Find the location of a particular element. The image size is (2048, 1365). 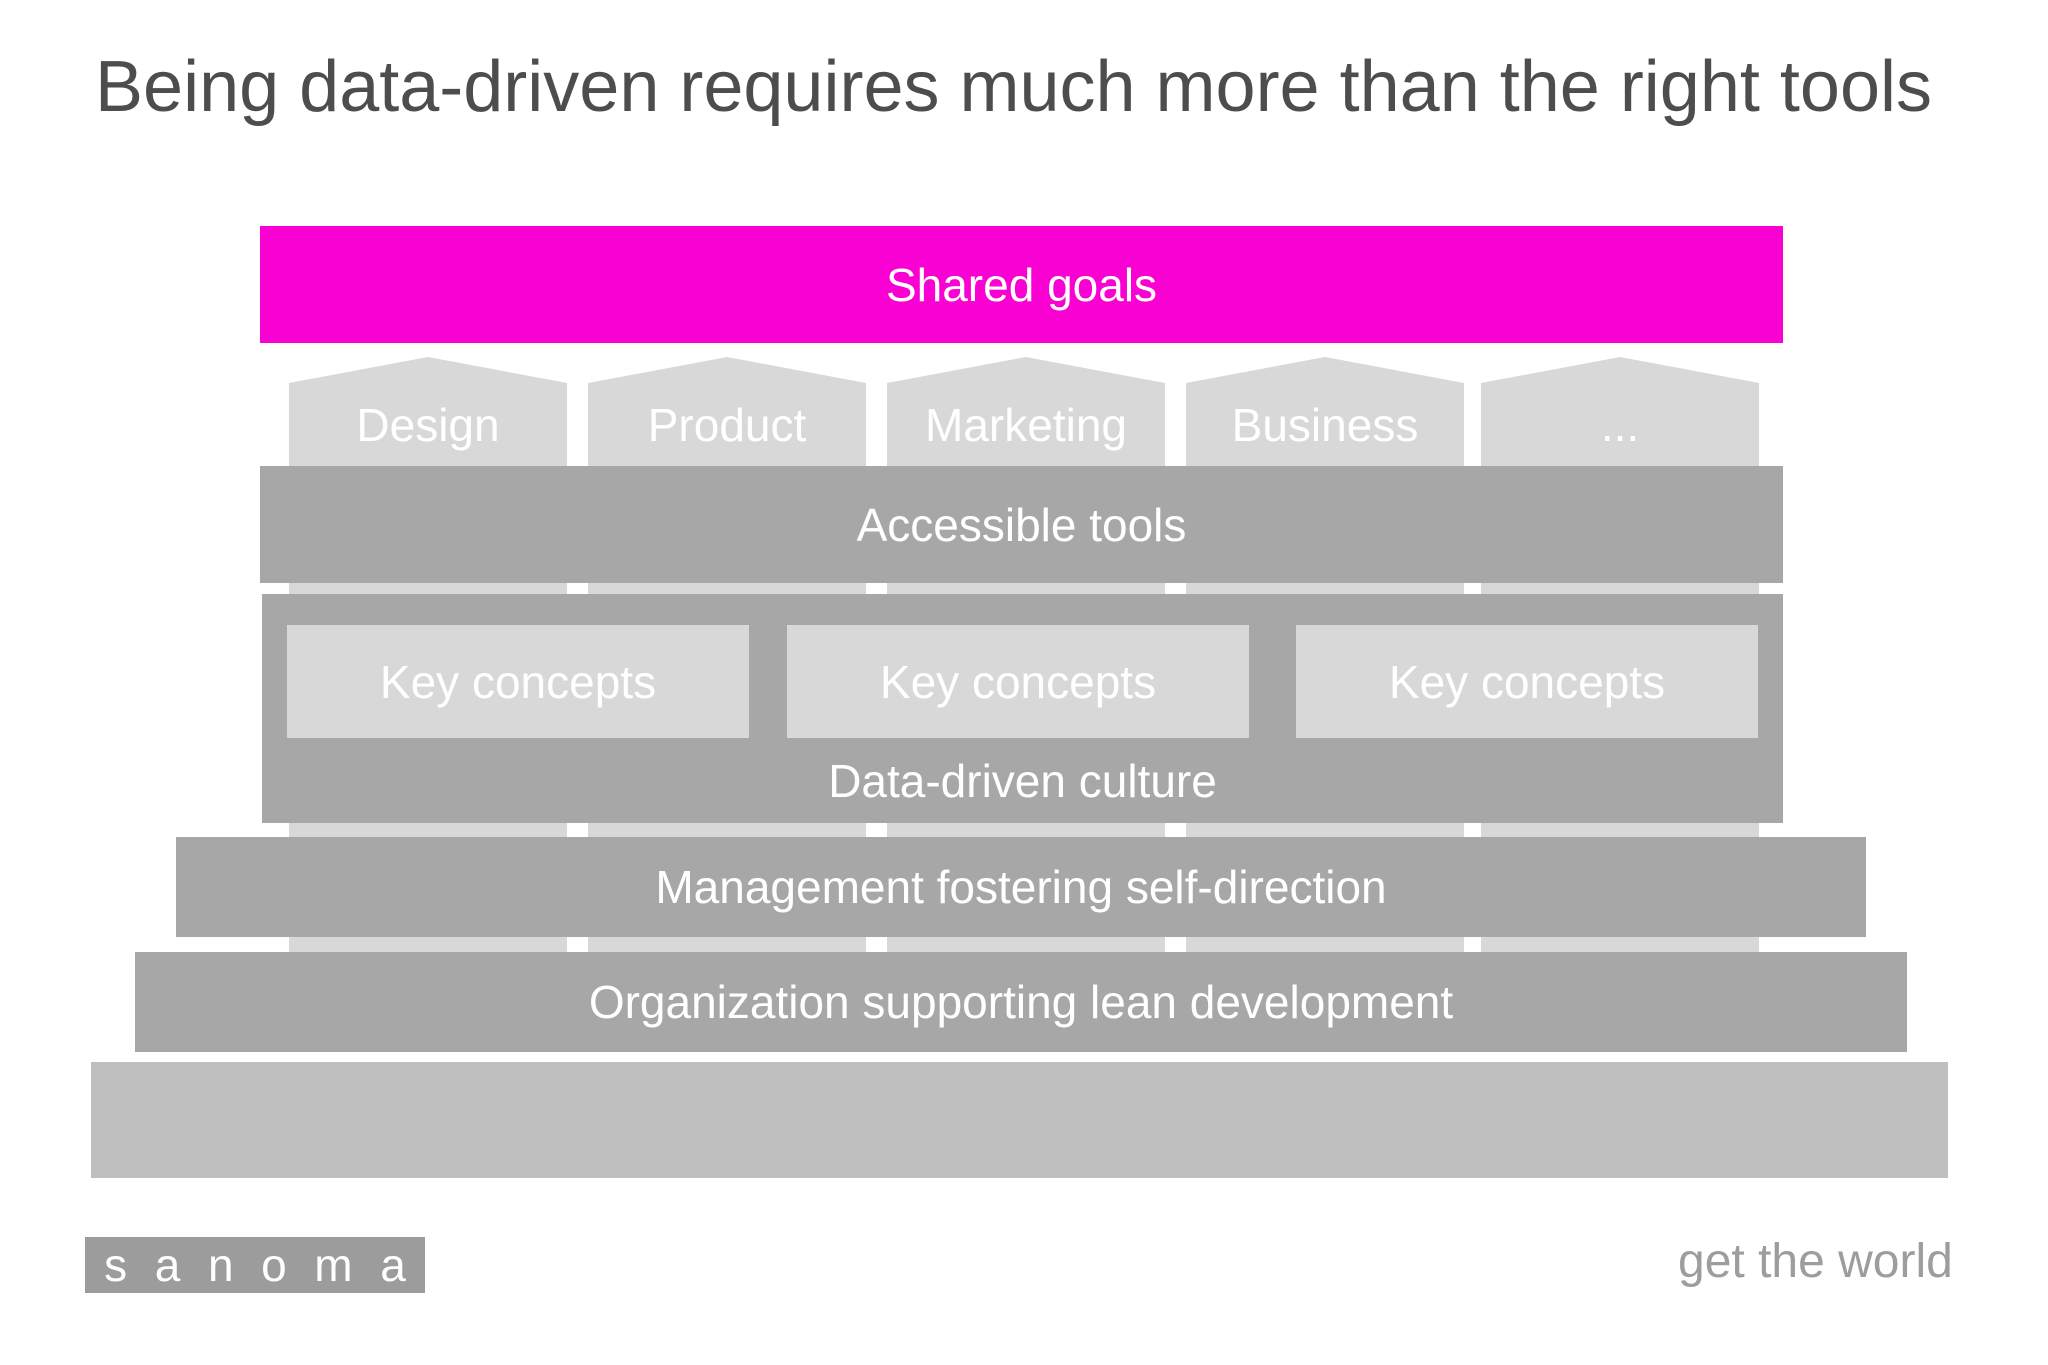

sanoma-logo: sanoma is located at coordinates (255, 1265).